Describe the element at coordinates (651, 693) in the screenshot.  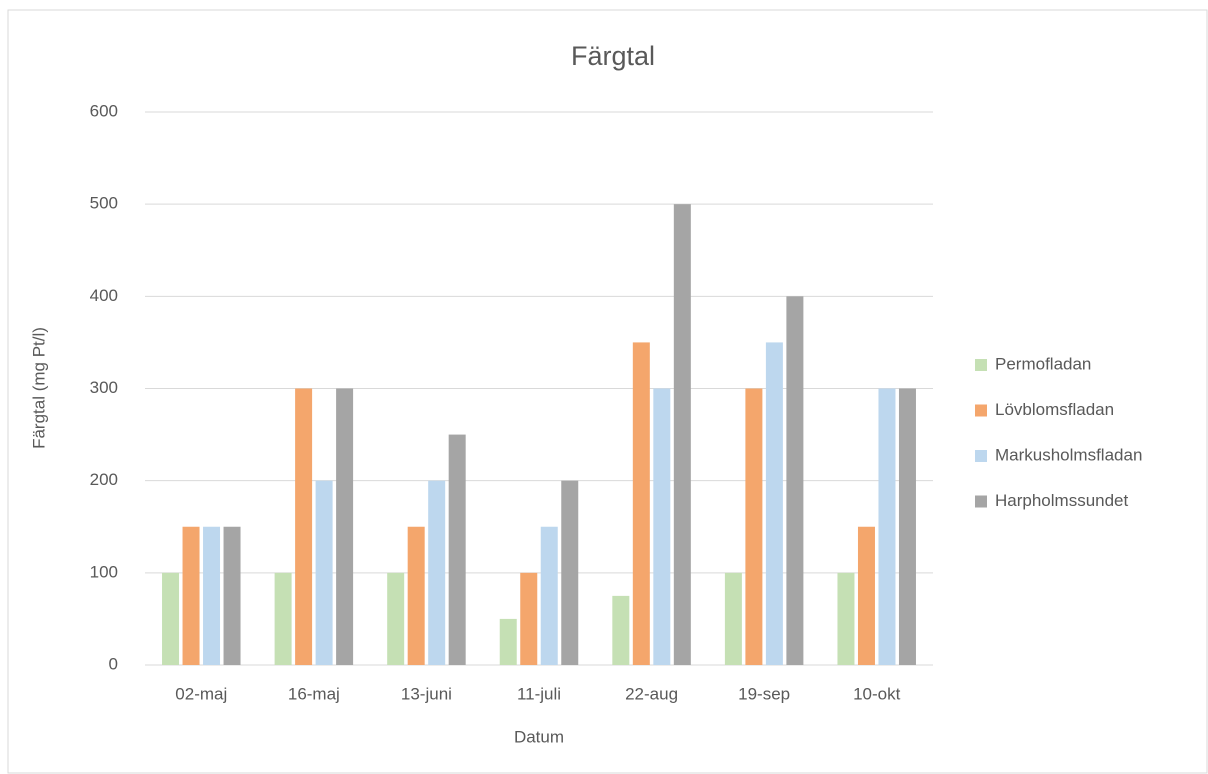
I see `x-tick-label: 22-aug` at that location.